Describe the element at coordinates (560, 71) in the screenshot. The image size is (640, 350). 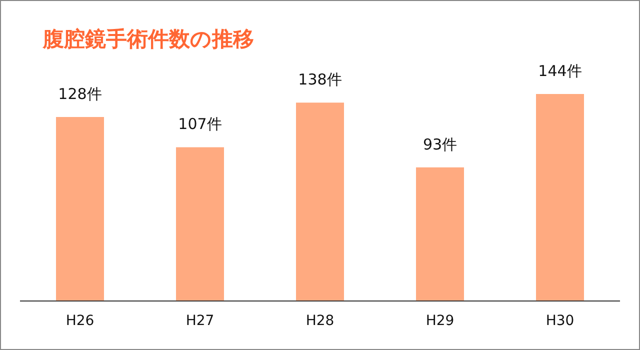
I see `data-label: 144件` at that location.